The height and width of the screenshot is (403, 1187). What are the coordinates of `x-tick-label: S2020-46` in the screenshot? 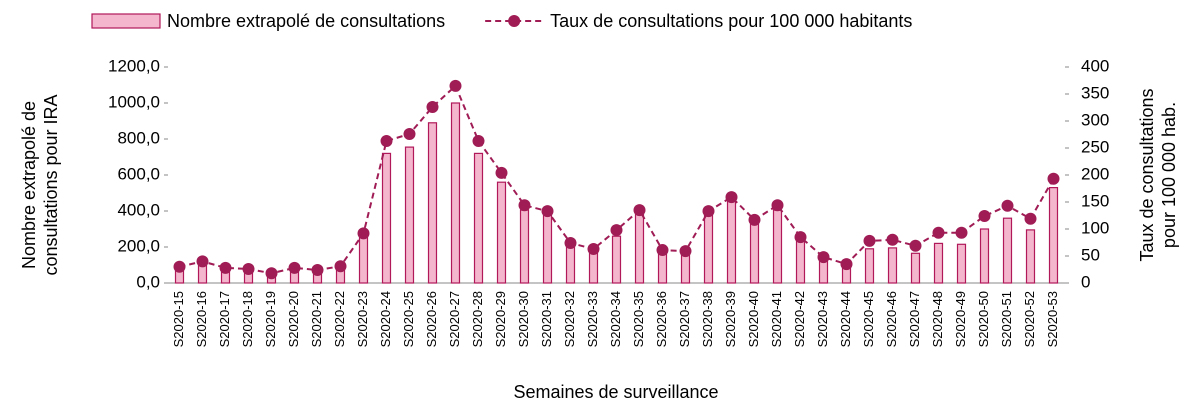 It's located at (891, 319).